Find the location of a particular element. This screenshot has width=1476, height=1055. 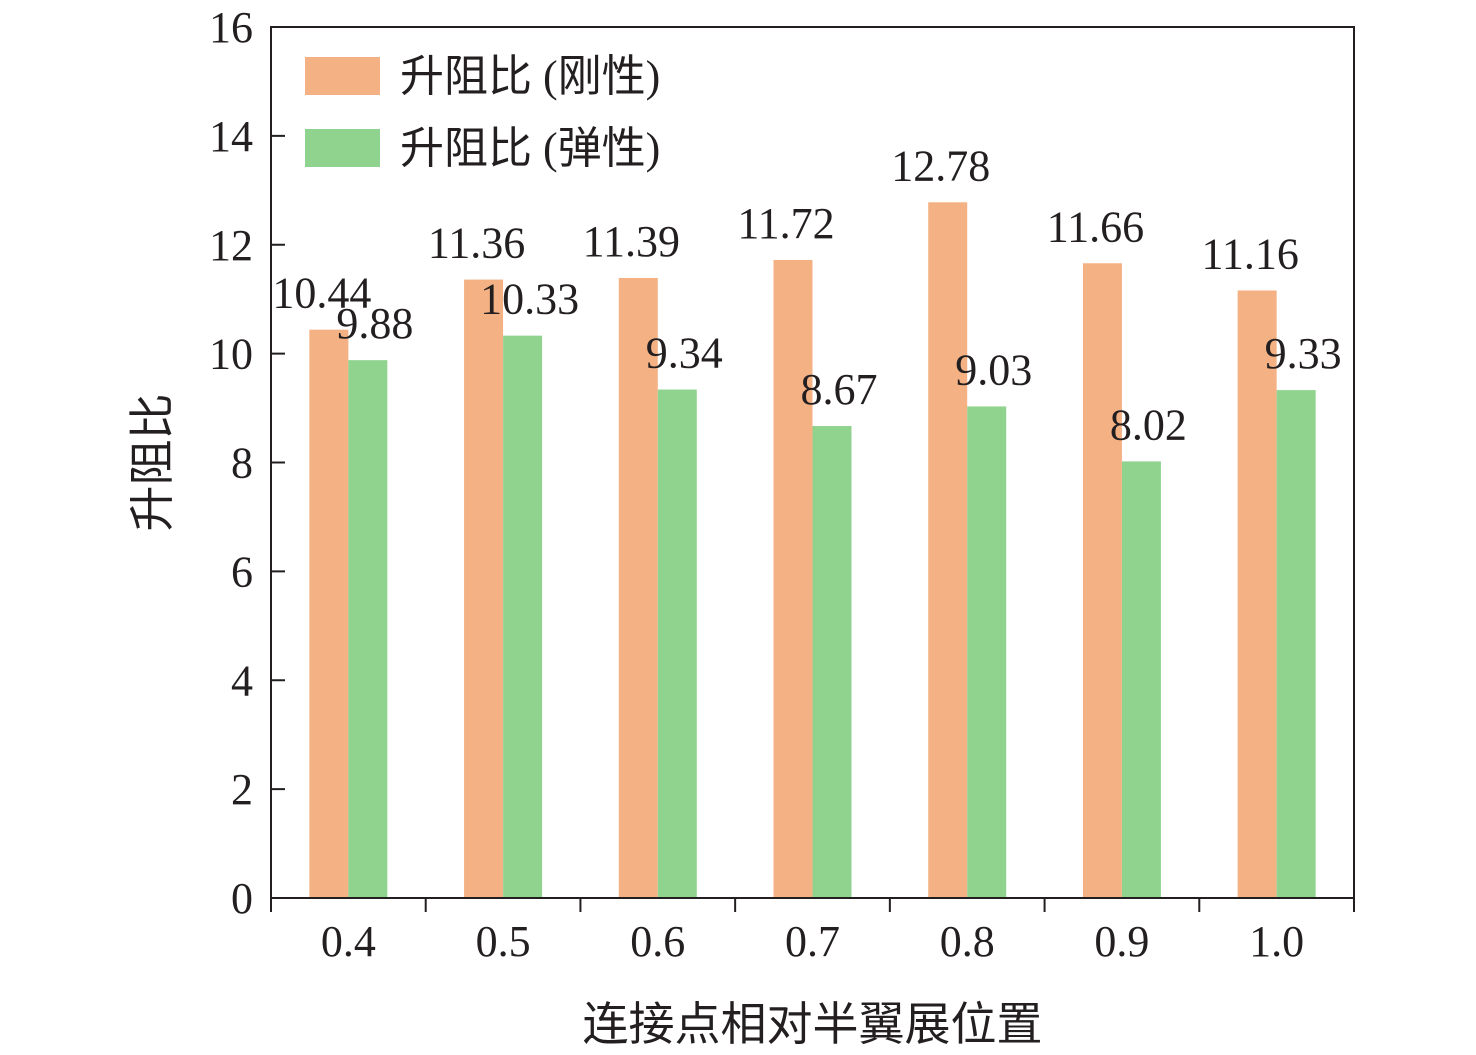

y-tick-label-0: 0 is located at coordinates (242, 898).